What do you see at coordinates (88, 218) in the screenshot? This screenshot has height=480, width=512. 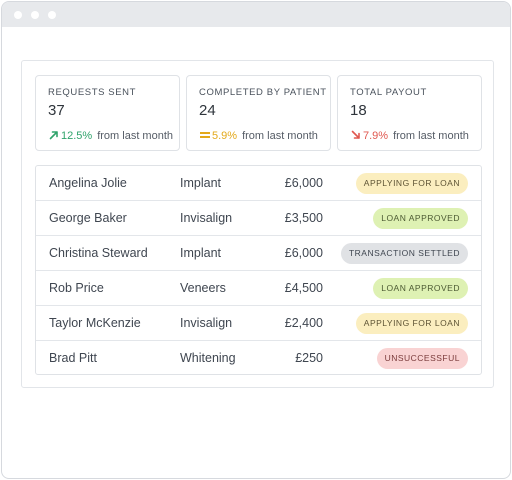 I see `patient-name: George Baker` at bounding box center [88, 218].